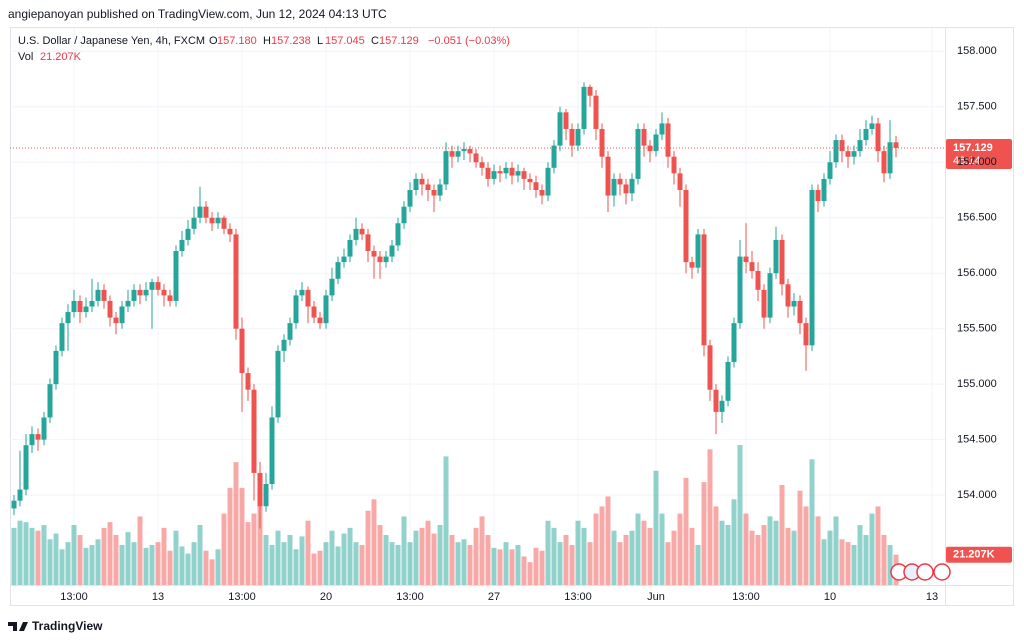 This screenshot has height=643, width=1024. What do you see at coordinates (291, 41) in the screenshot?
I see `legend-value: 157.238` at bounding box center [291, 41].